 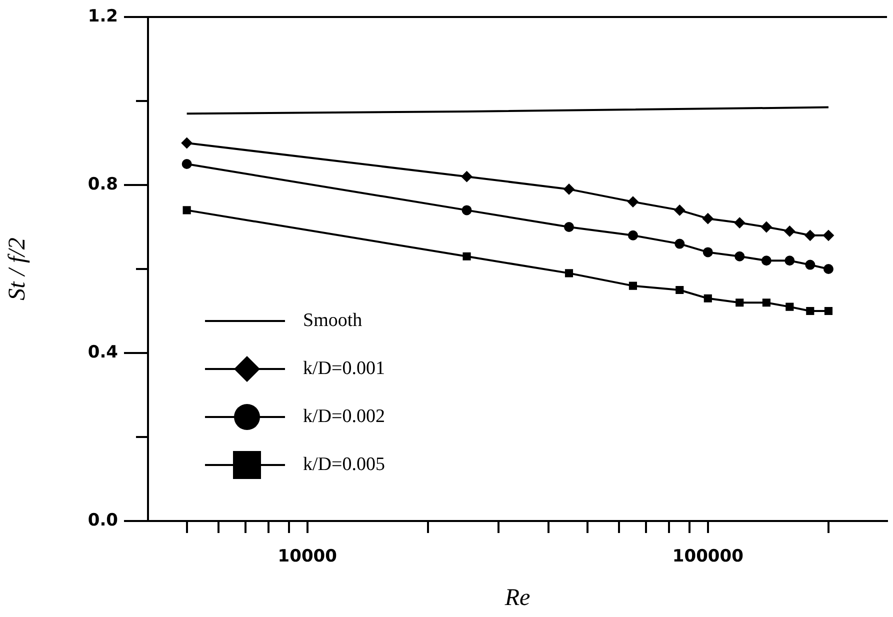 What do you see at coordinates (708, 556) in the screenshot?
I see `x-tick-label: 100000` at bounding box center [708, 556].